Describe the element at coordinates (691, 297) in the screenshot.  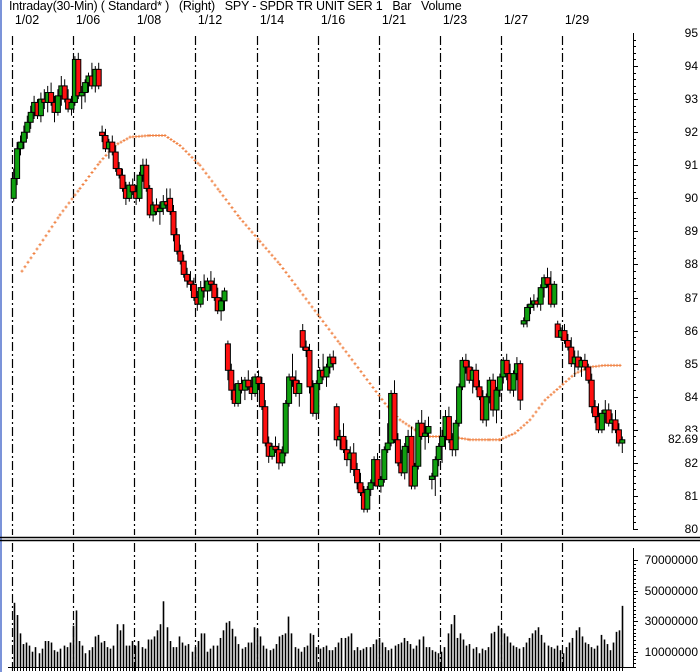
I see `price-tick-label: 87` at that location.